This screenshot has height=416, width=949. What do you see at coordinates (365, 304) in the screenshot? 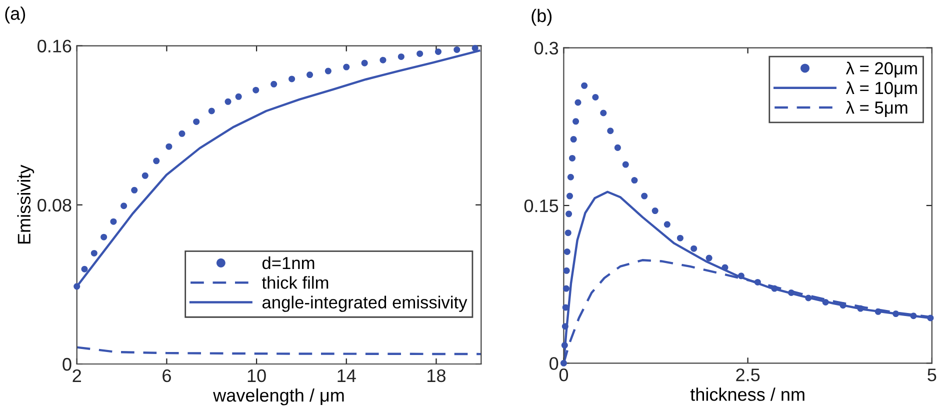
I see `legend-label: angle-integrated emissivity` at bounding box center [365, 304].